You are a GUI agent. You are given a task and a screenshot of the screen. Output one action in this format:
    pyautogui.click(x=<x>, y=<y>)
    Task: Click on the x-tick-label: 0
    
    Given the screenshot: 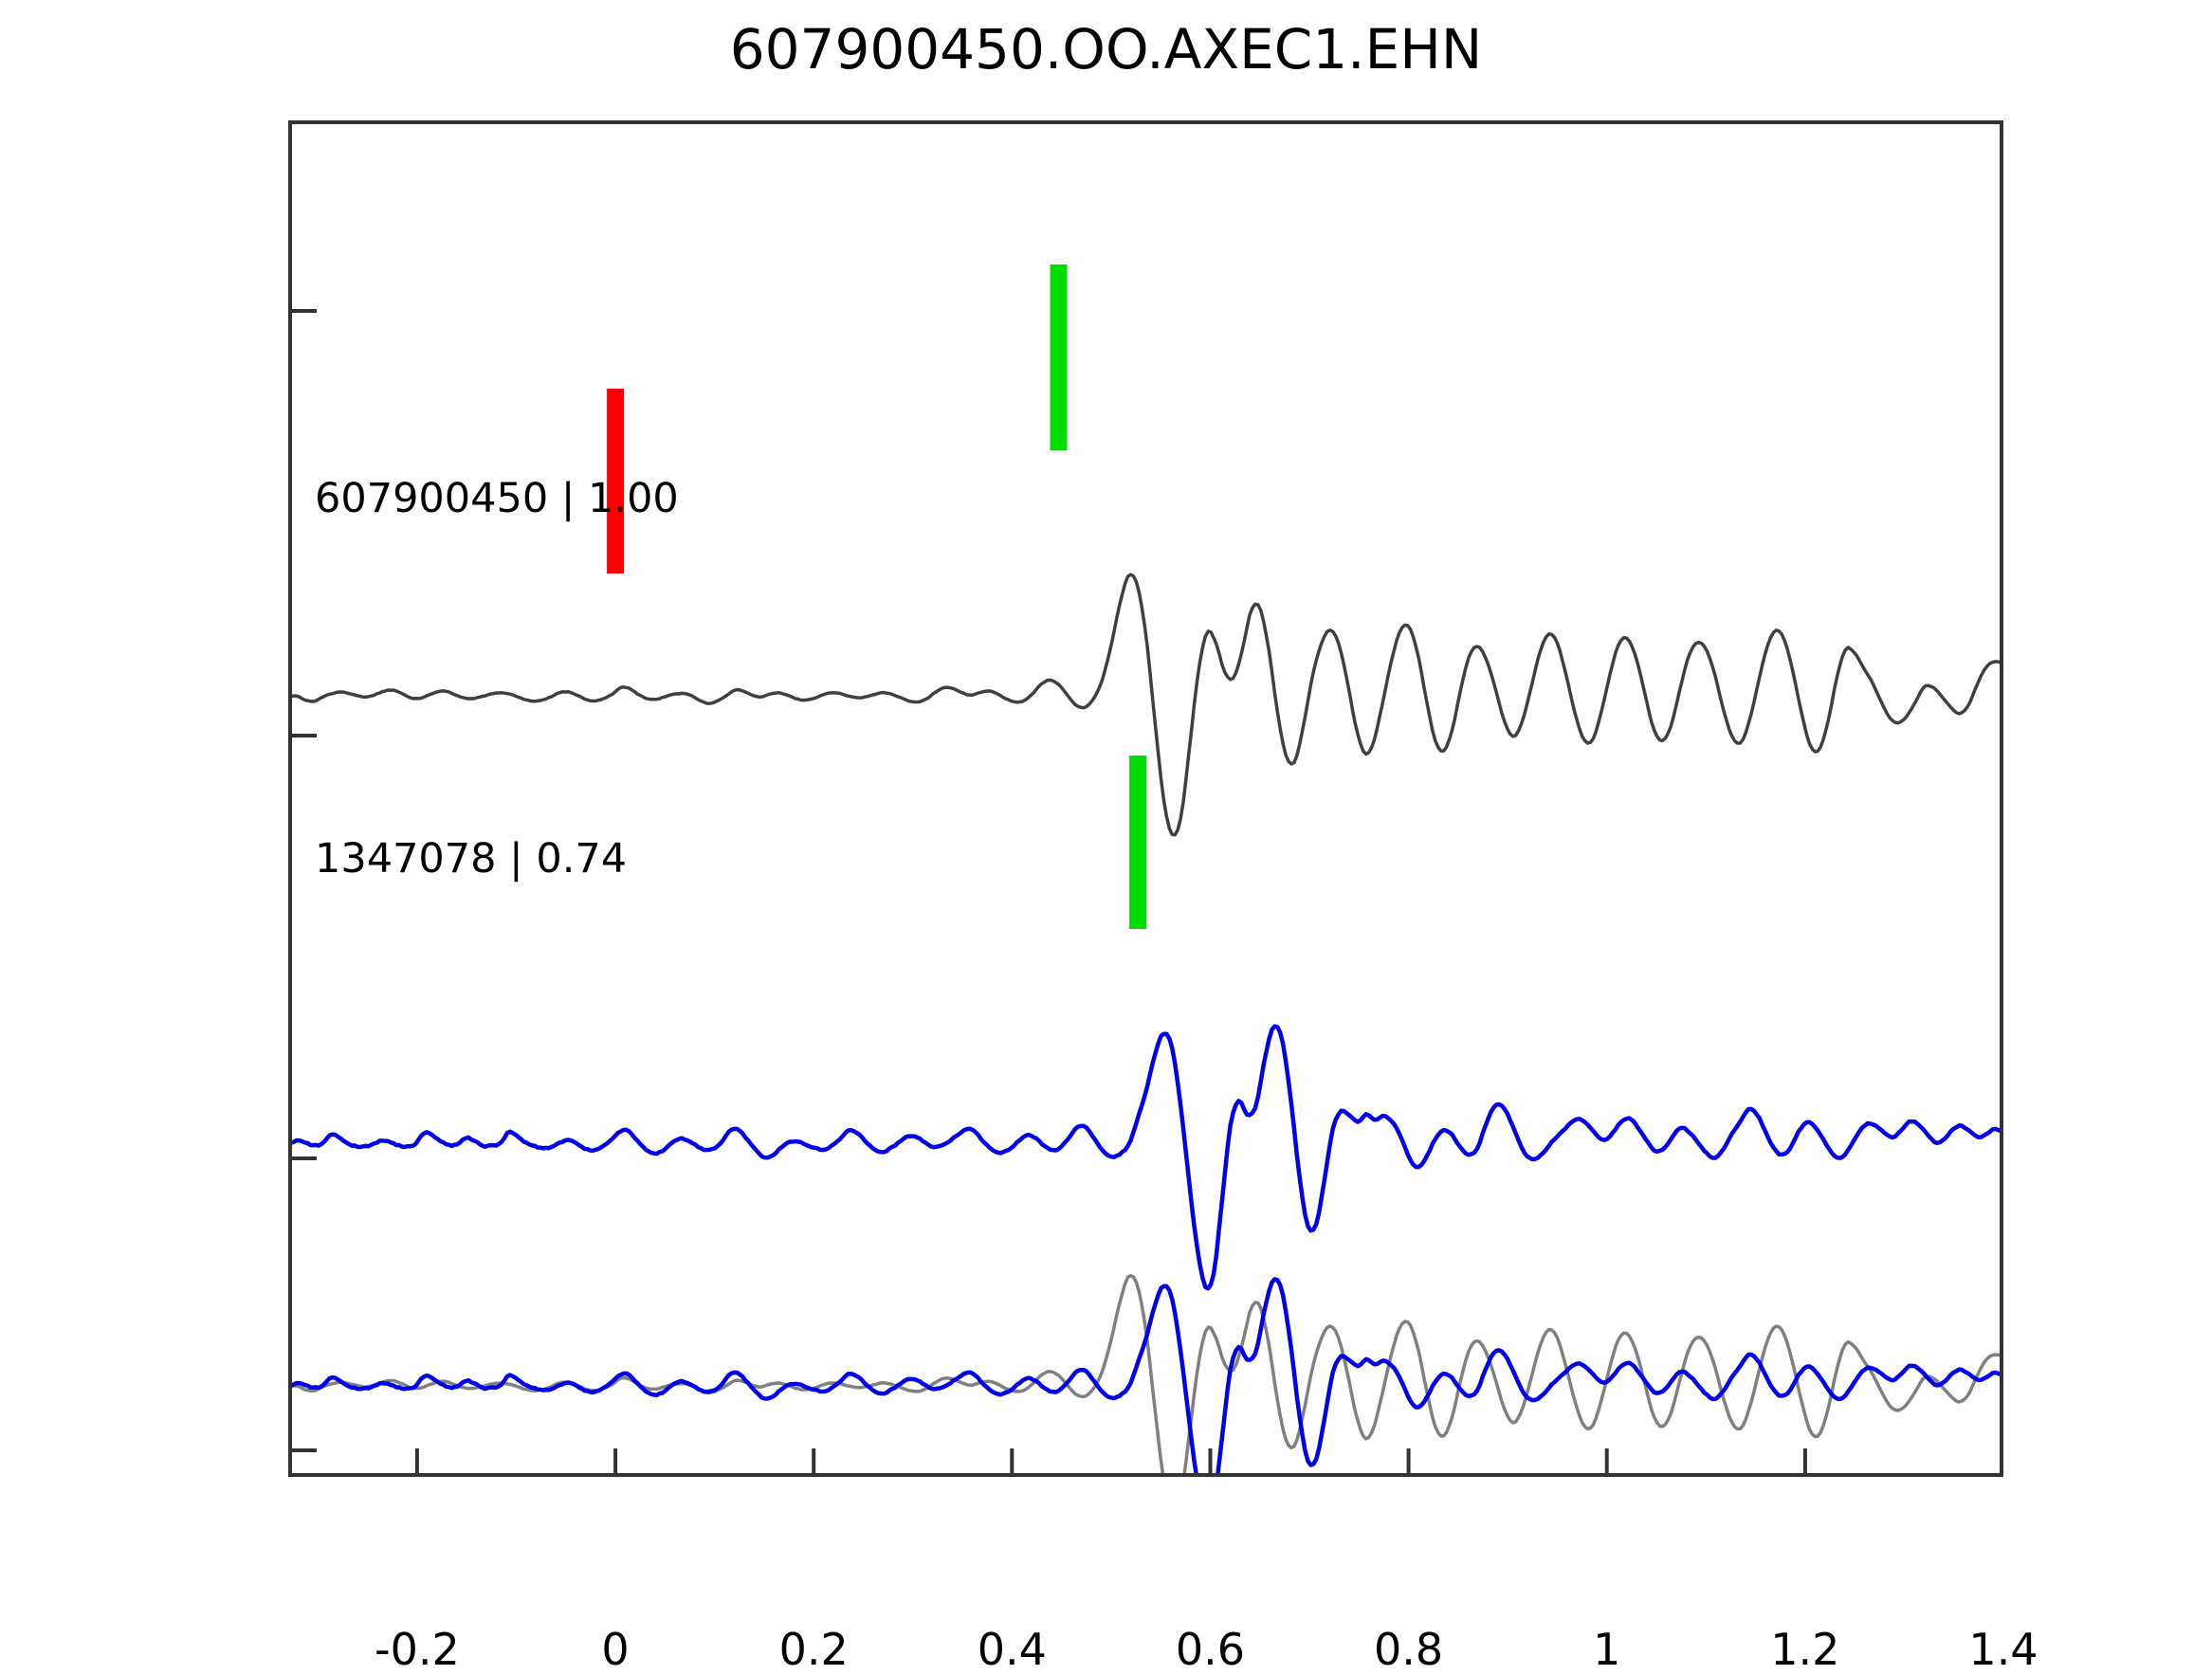 What is the action you would take?
    pyautogui.click(x=615, y=1649)
    